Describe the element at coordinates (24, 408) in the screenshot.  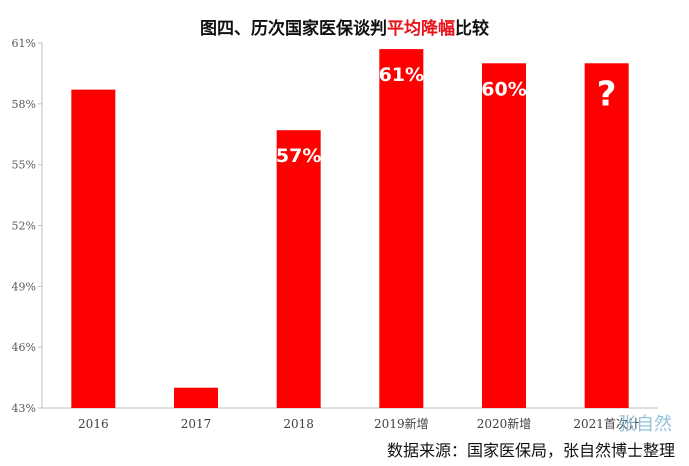
I see `y-tick-label: 43%` at that location.